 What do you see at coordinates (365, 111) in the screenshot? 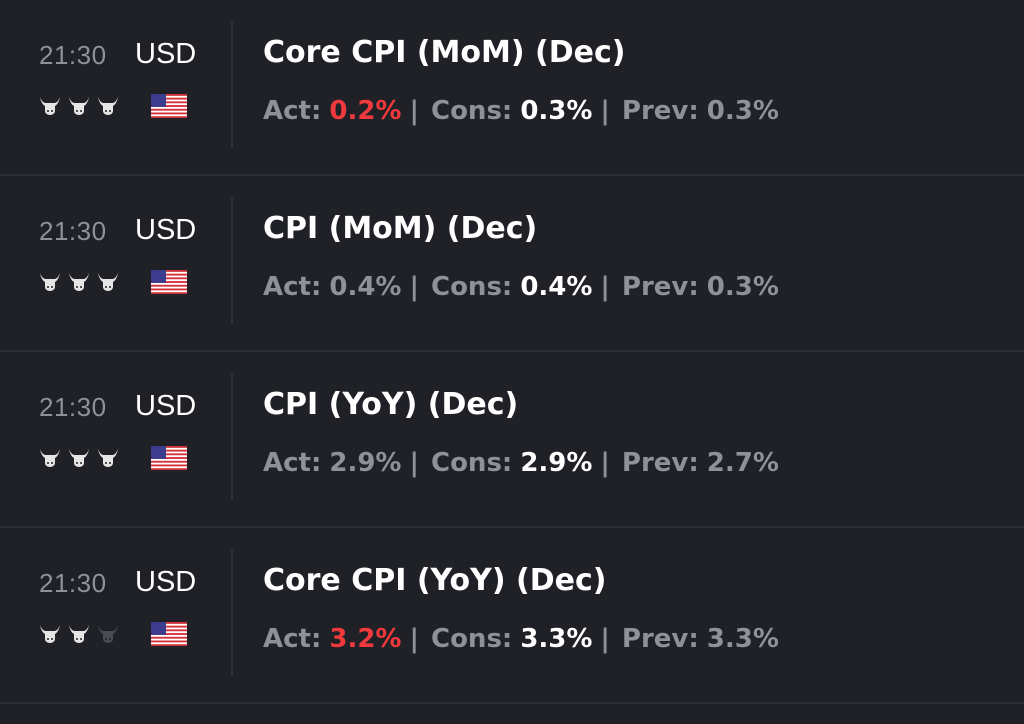
I see `actual-value: 0.2%` at bounding box center [365, 111].